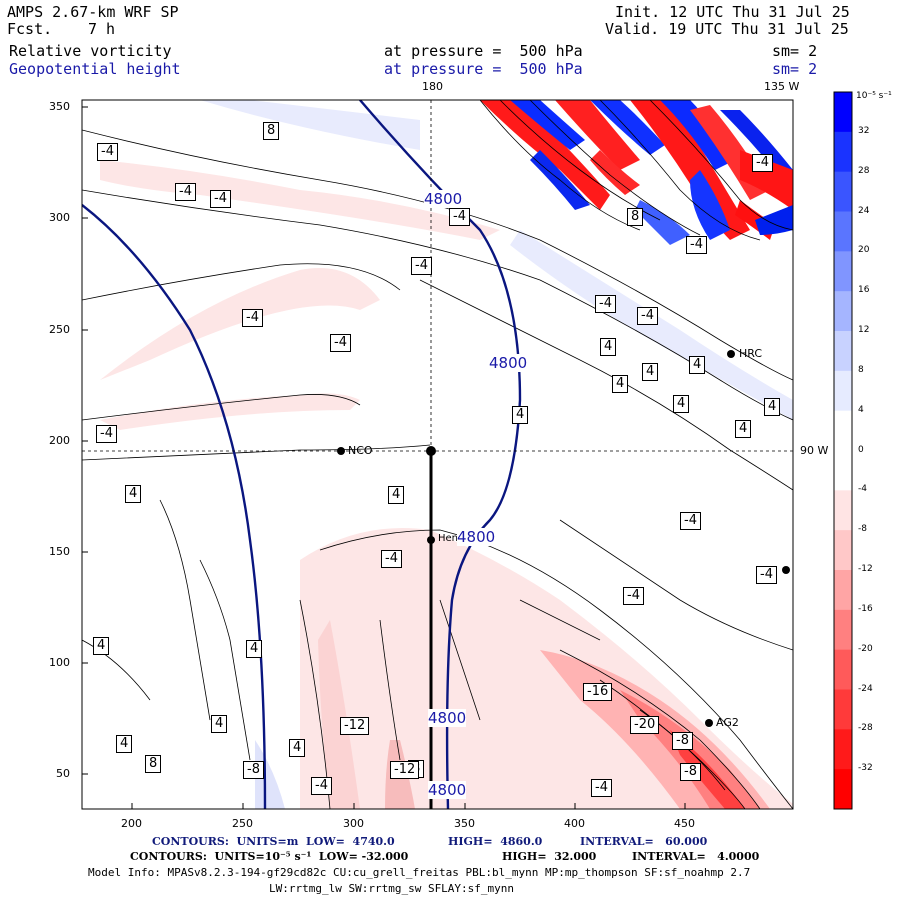 The height and width of the screenshot is (900, 900). What do you see at coordinates (598, 692) in the screenshot?
I see `vorticity-label: -16` at bounding box center [598, 692].